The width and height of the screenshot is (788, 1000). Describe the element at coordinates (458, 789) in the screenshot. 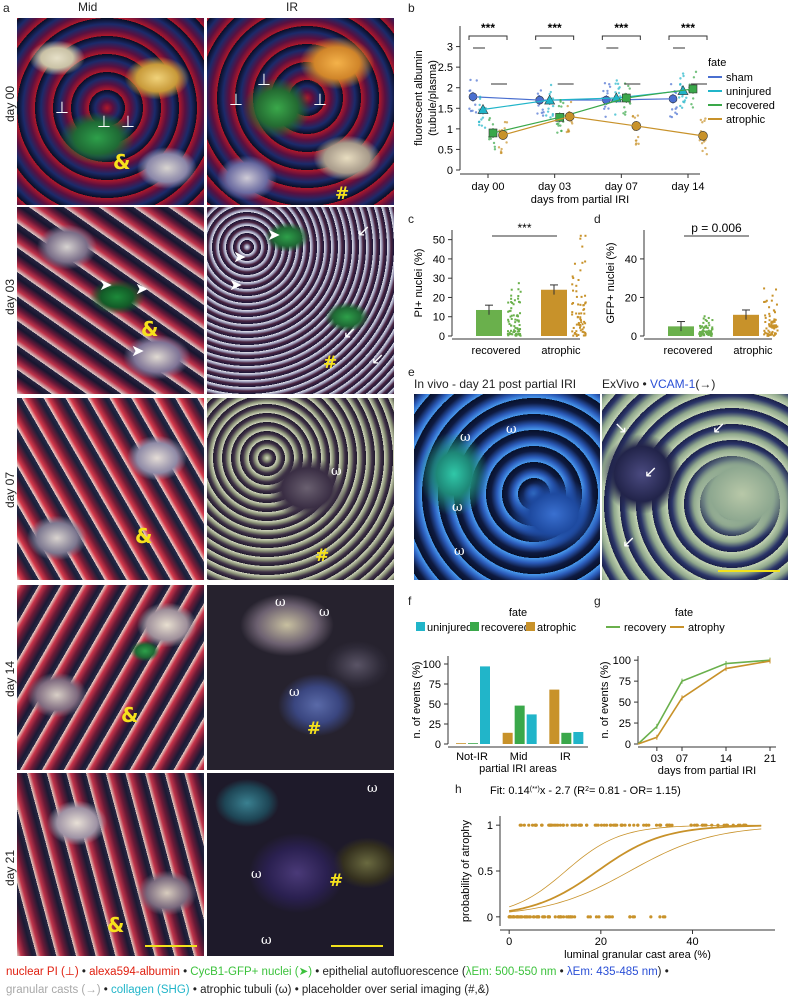

I see `panel-label-h: h` at that location.